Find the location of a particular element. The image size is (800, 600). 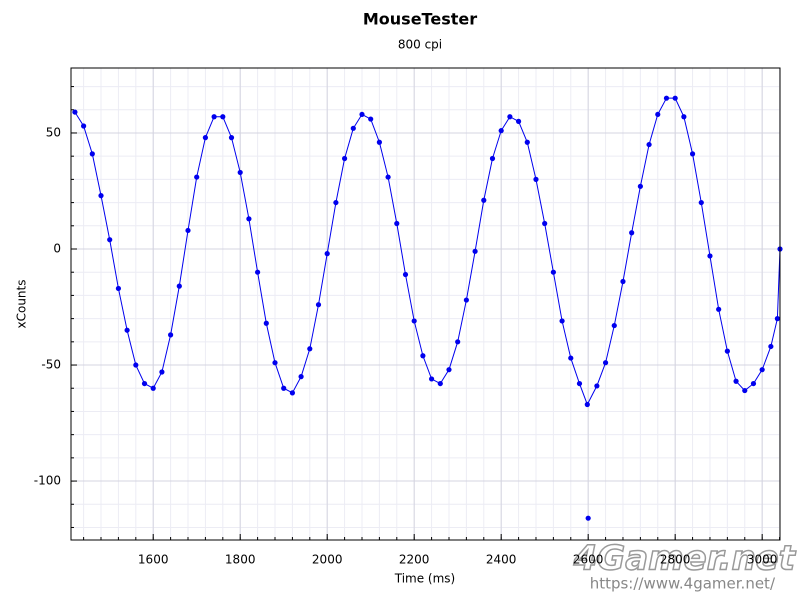

x-tick-label: 1600 is located at coordinates (153, 560).